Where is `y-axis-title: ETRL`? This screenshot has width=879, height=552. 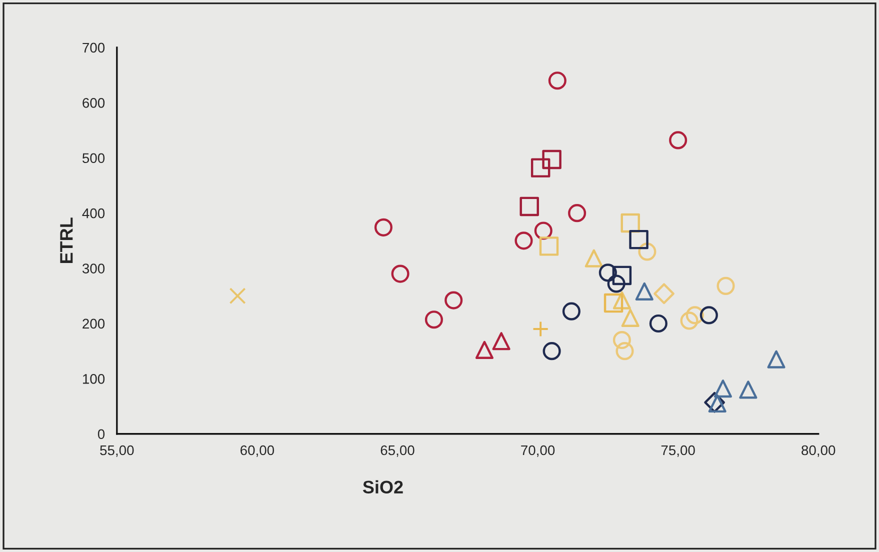 y-axis-title: ETRL is located at coordinates (66, 241).